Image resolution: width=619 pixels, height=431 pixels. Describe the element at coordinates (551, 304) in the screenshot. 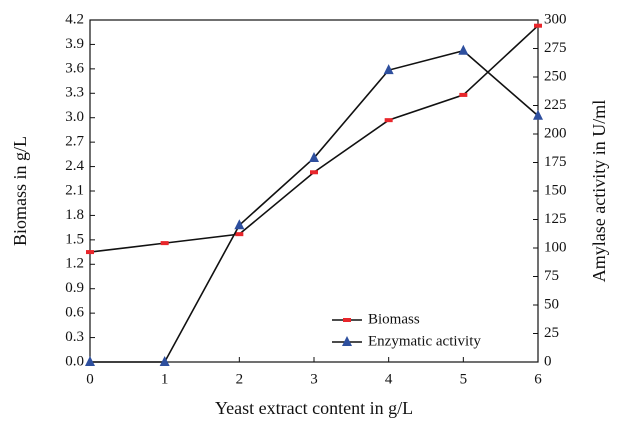

I see `y2-tick-label: 50` at that location.